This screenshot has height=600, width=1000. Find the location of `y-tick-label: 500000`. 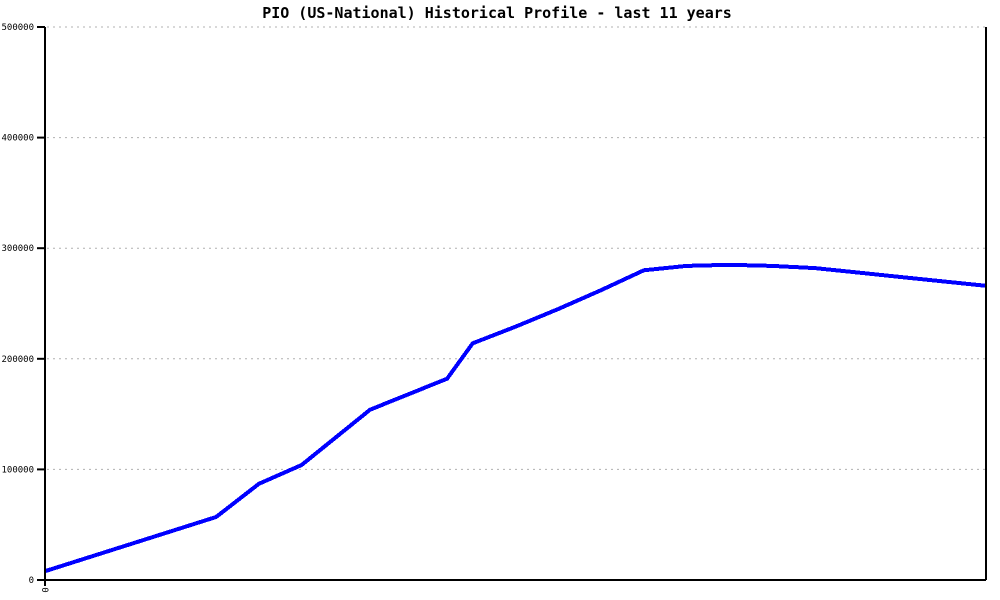

y-tick-label: 500000 is located at coordinates (17, 28).